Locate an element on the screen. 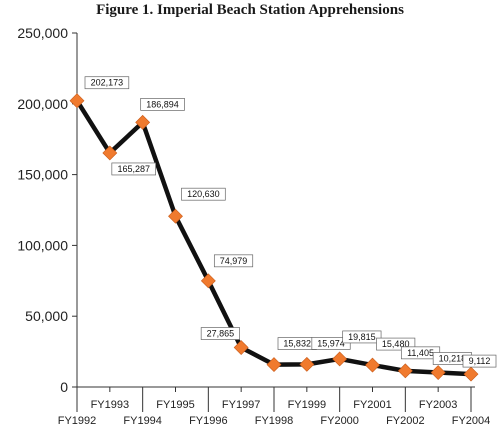 The height and width of the screenshot is (446, 500). x-tick-label: FY2004 is located at coordinates (471, 421).